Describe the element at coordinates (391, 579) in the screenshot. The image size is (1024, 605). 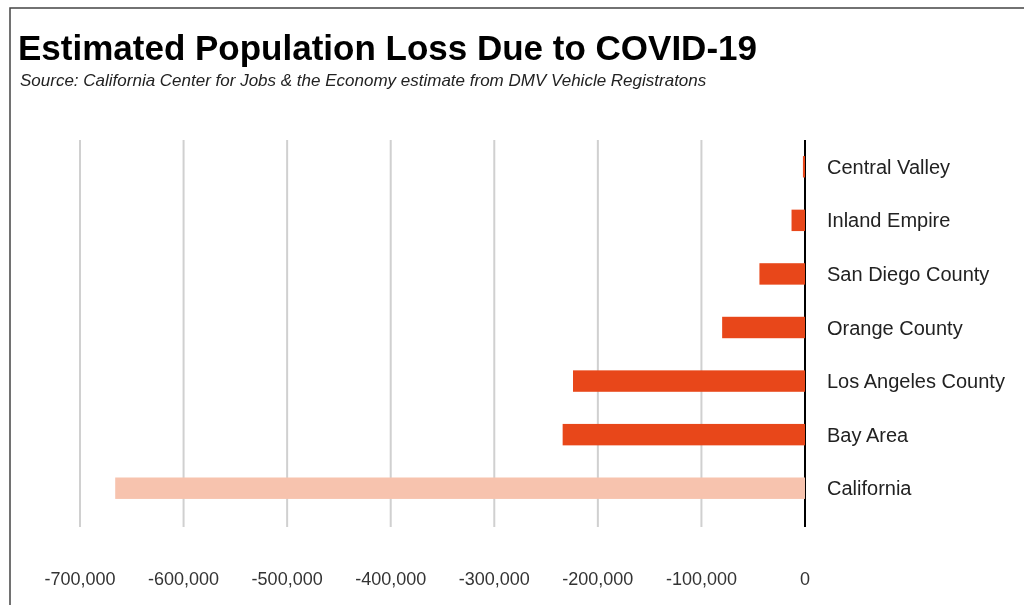
I see `x-tick-label: -400,000` at that location.